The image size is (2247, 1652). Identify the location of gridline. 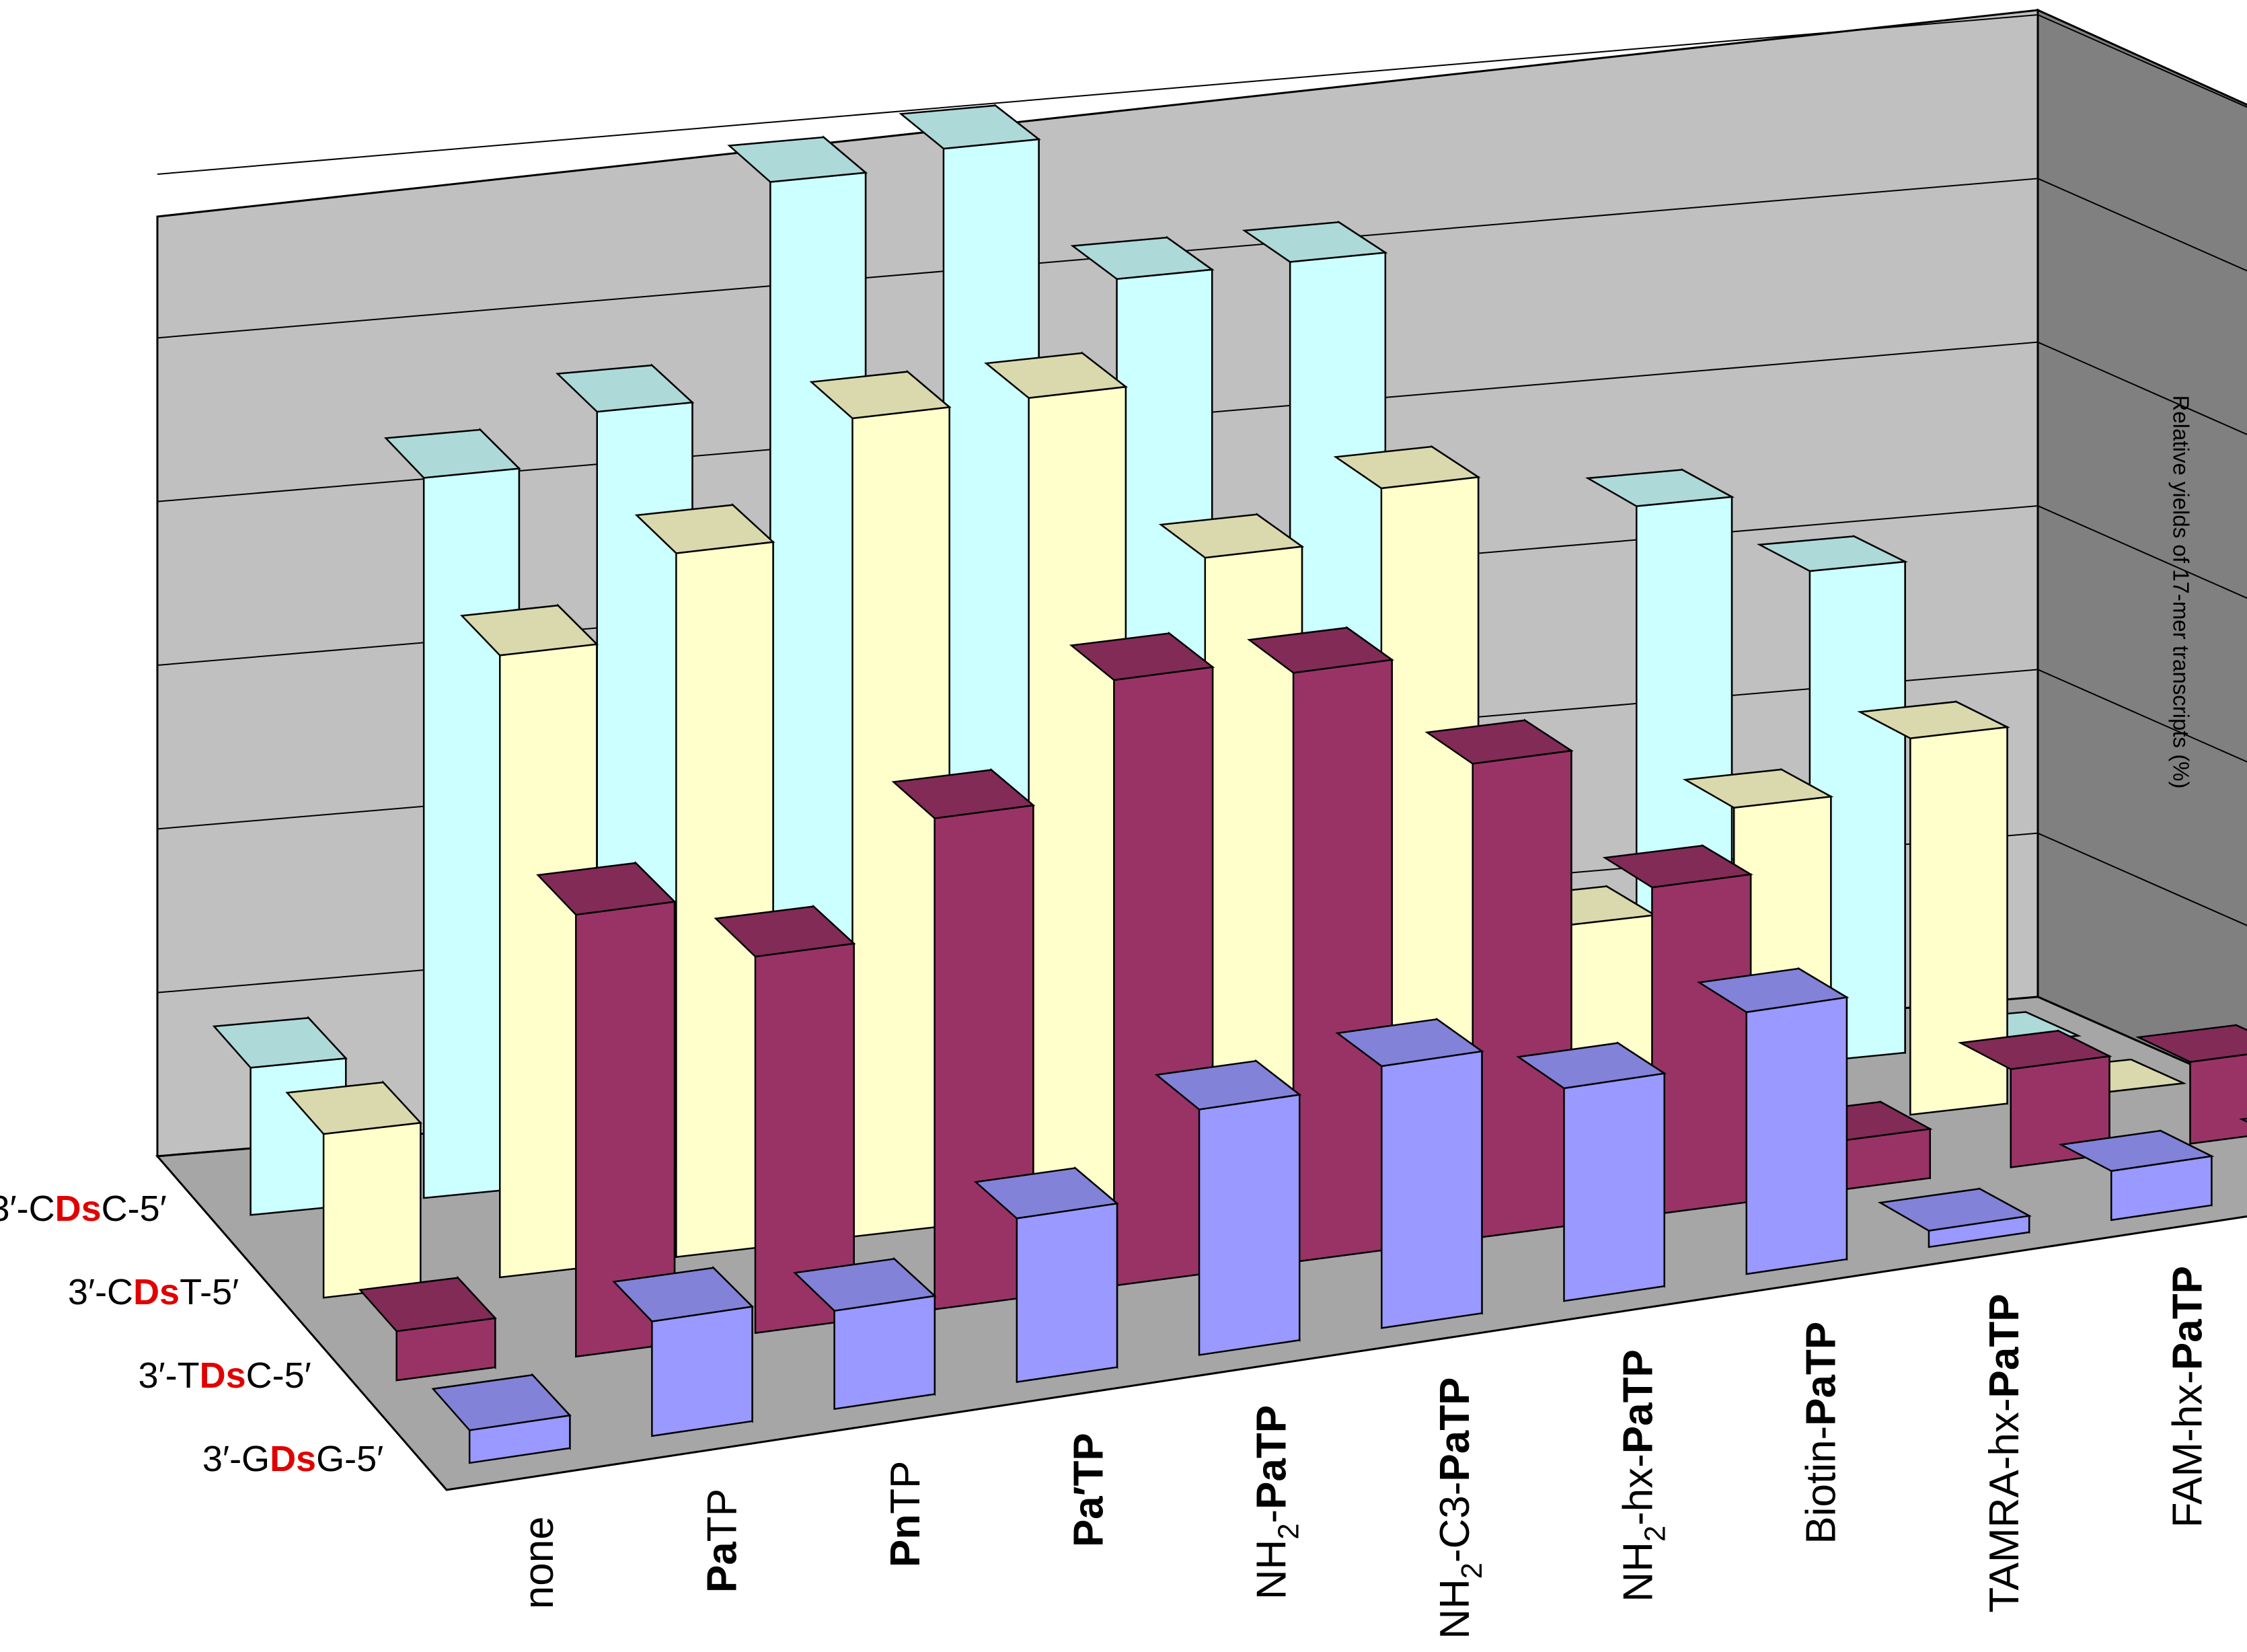
(1202, 94).